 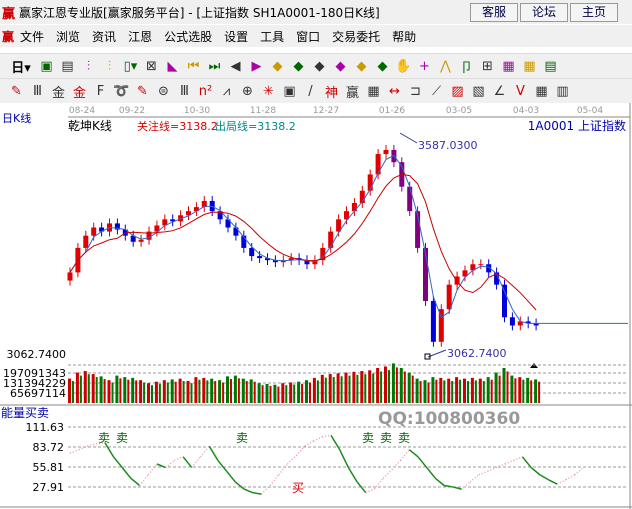 I want to click on report-icon: ▤, so click(x=550, y=66).